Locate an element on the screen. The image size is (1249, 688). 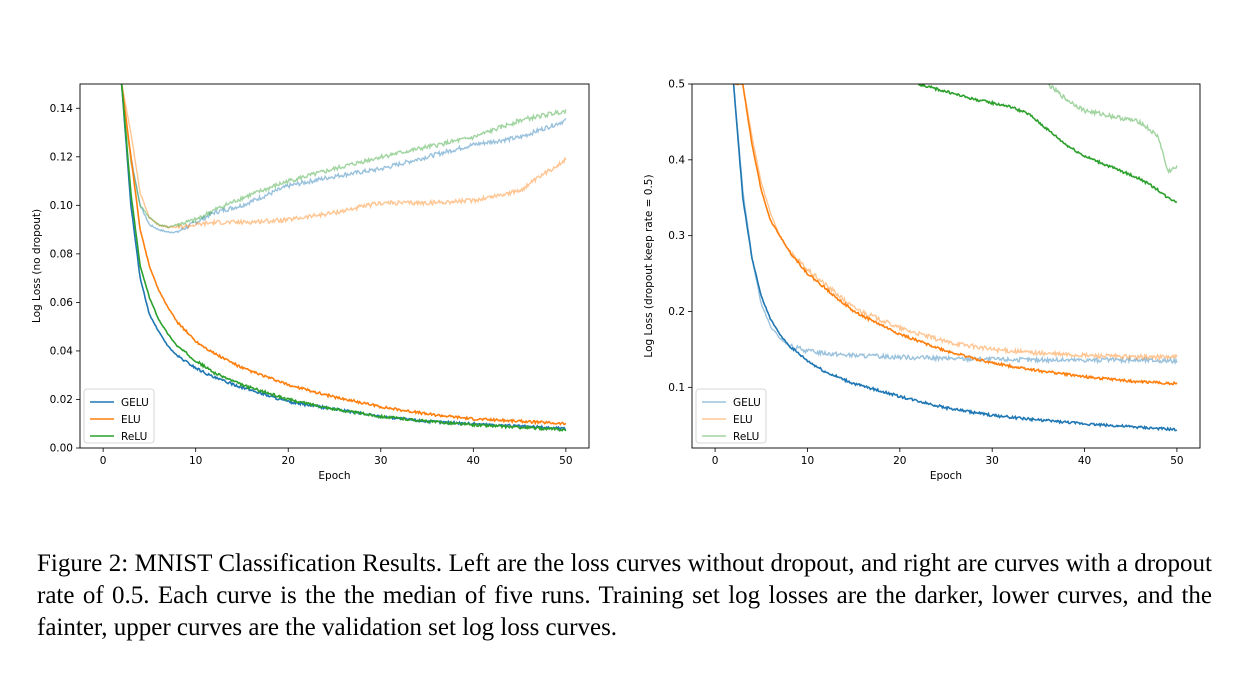
y-tick-label: 0.08 is located at coordinates (61, 254).